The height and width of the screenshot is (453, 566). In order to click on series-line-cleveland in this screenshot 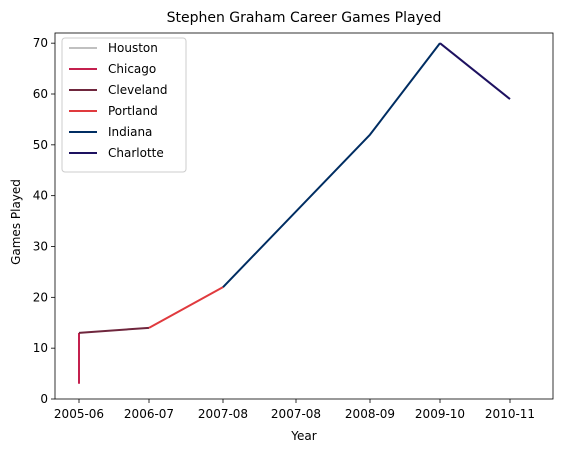, I will do `click(114, 330)`.